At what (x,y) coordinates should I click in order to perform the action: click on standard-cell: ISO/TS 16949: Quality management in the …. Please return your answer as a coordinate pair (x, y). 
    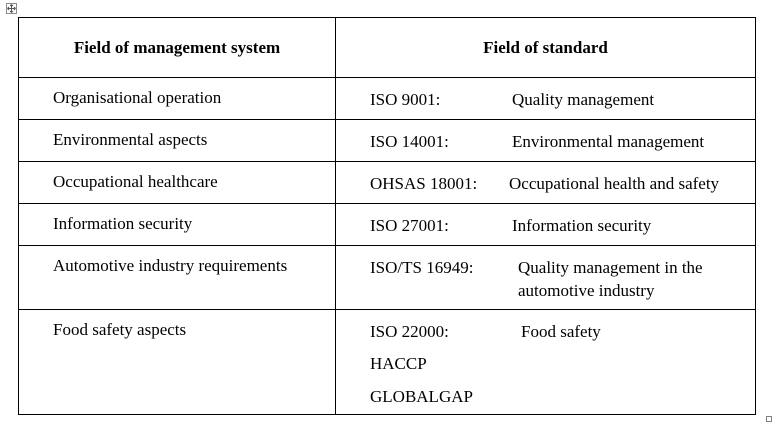
    Looking at the image, I should click on (545, 277).